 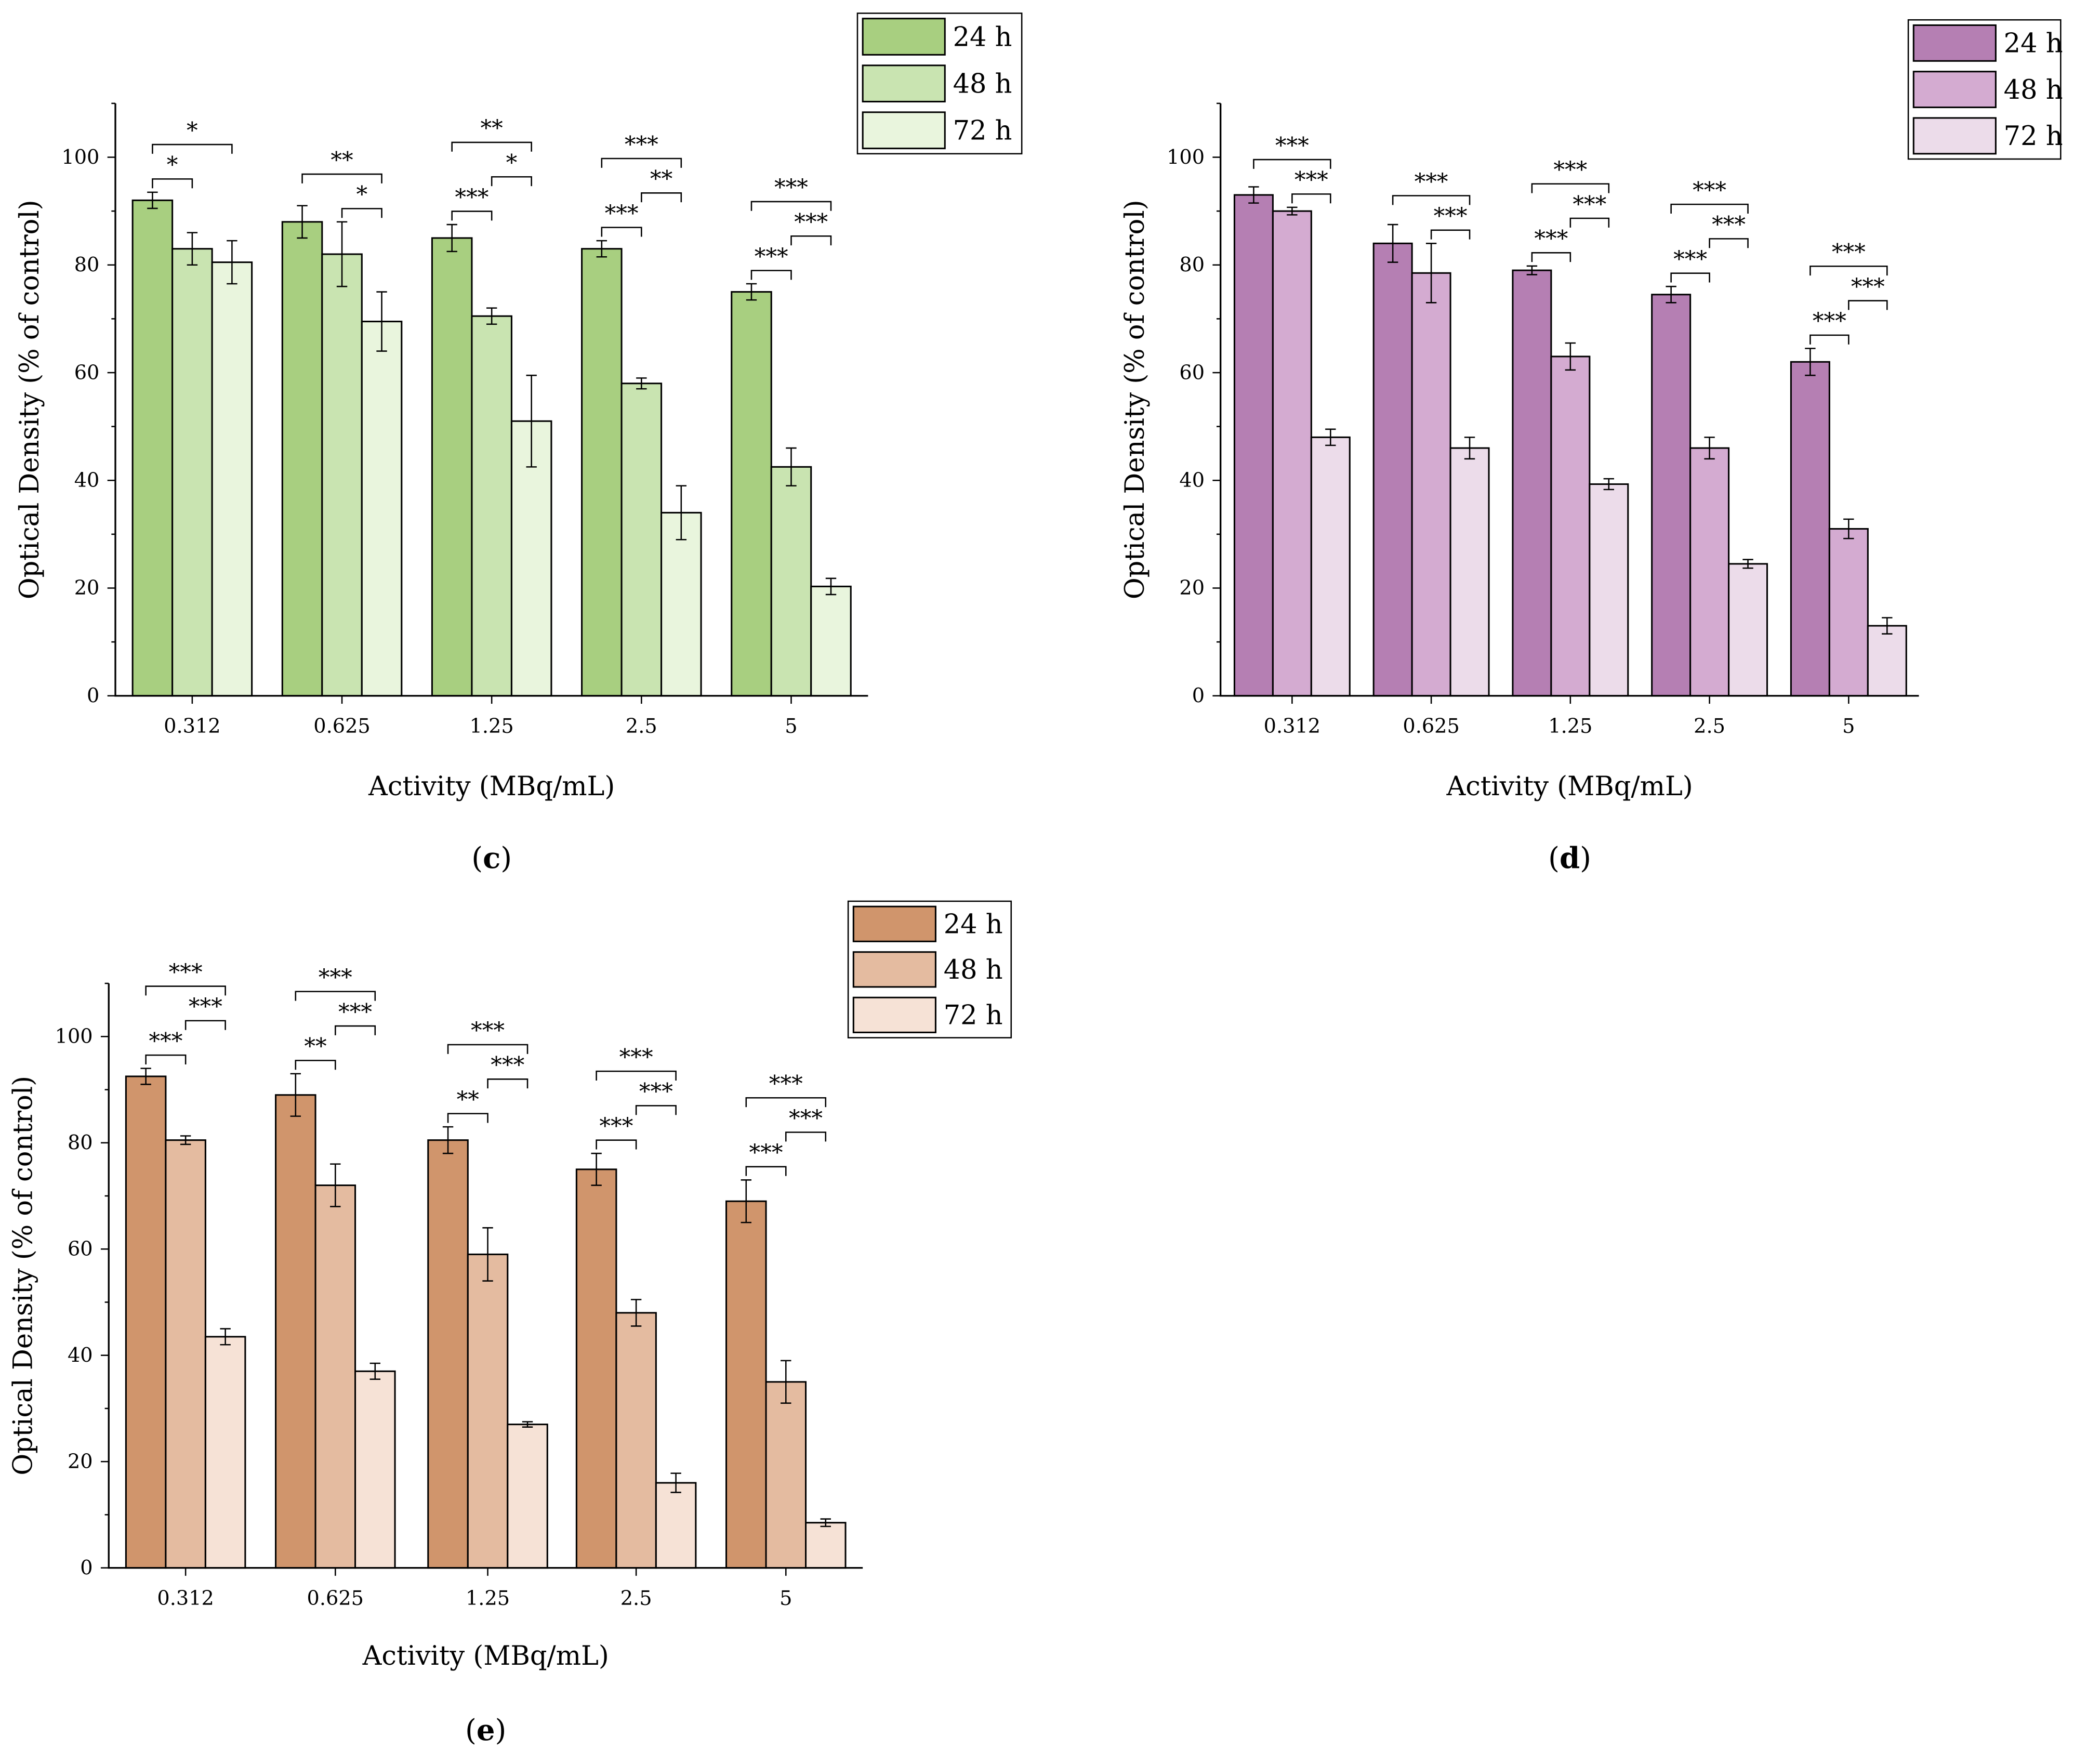 What do you see at coordinates (1532, 483) in the screenshot?
I see `bar-24h-1.25` at bounding box center [1532, 483].